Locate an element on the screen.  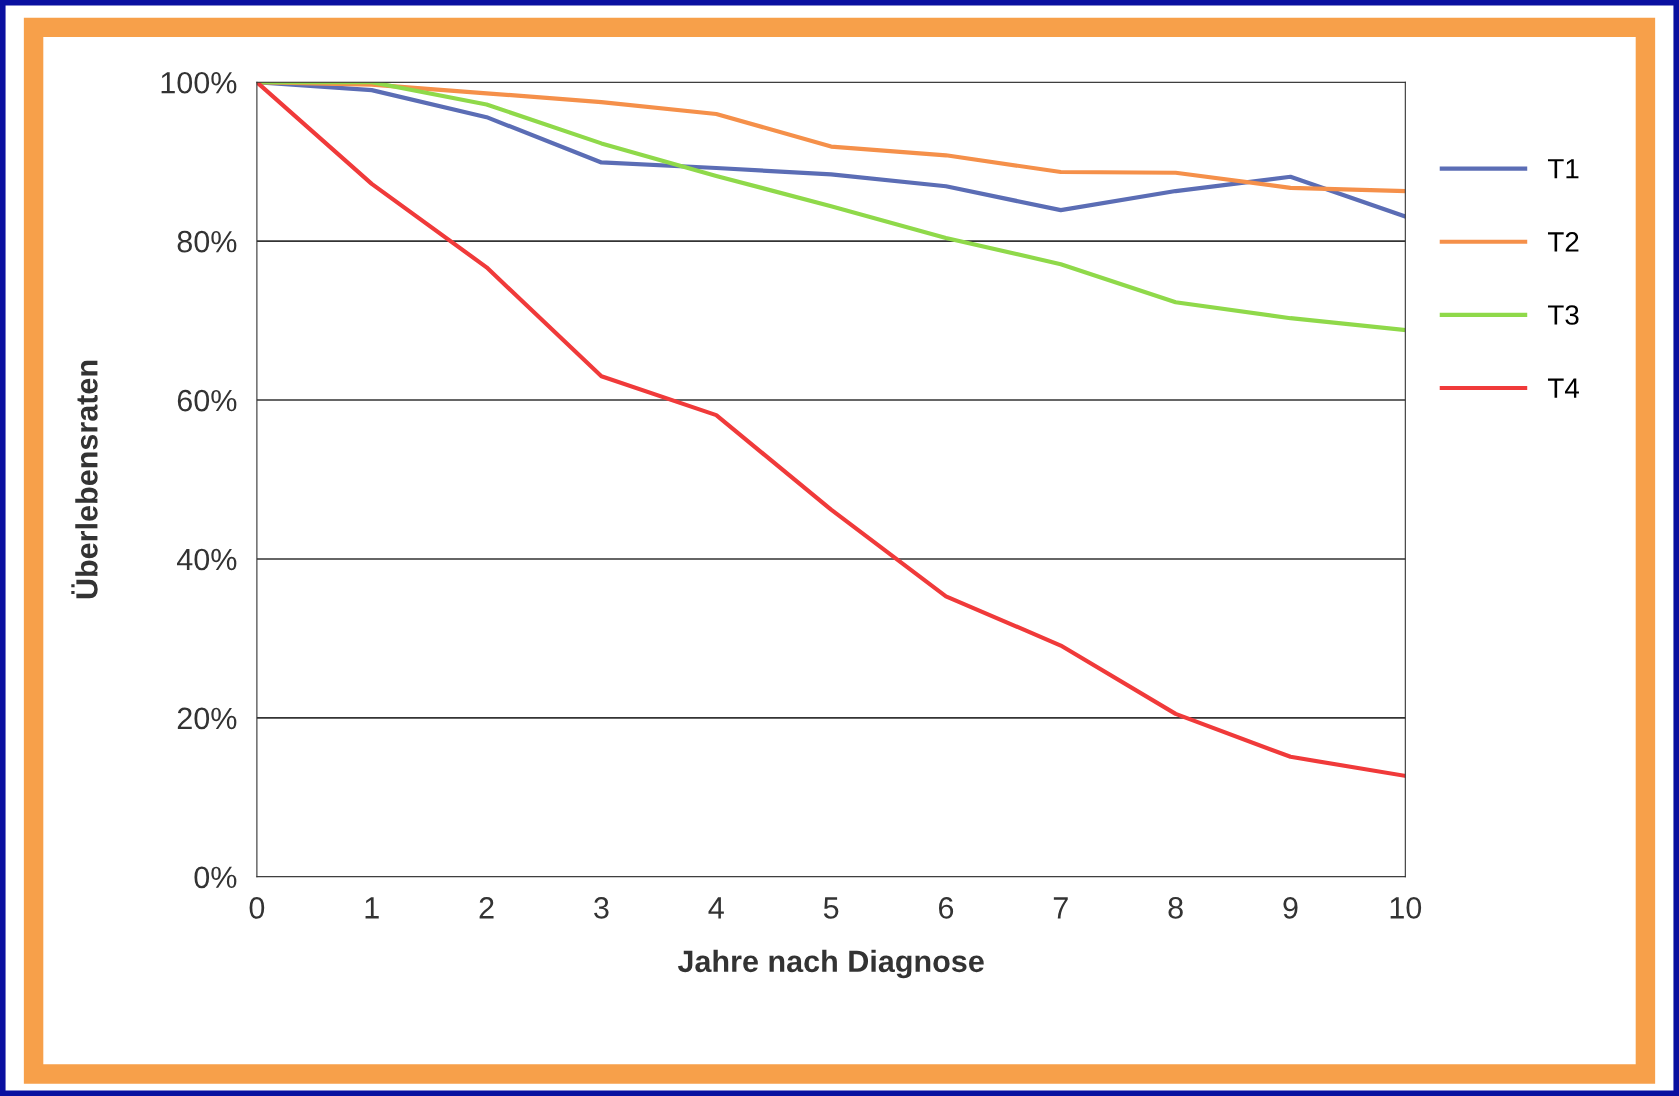
y-tick-label: 60% is located at coordinates (207, 400).